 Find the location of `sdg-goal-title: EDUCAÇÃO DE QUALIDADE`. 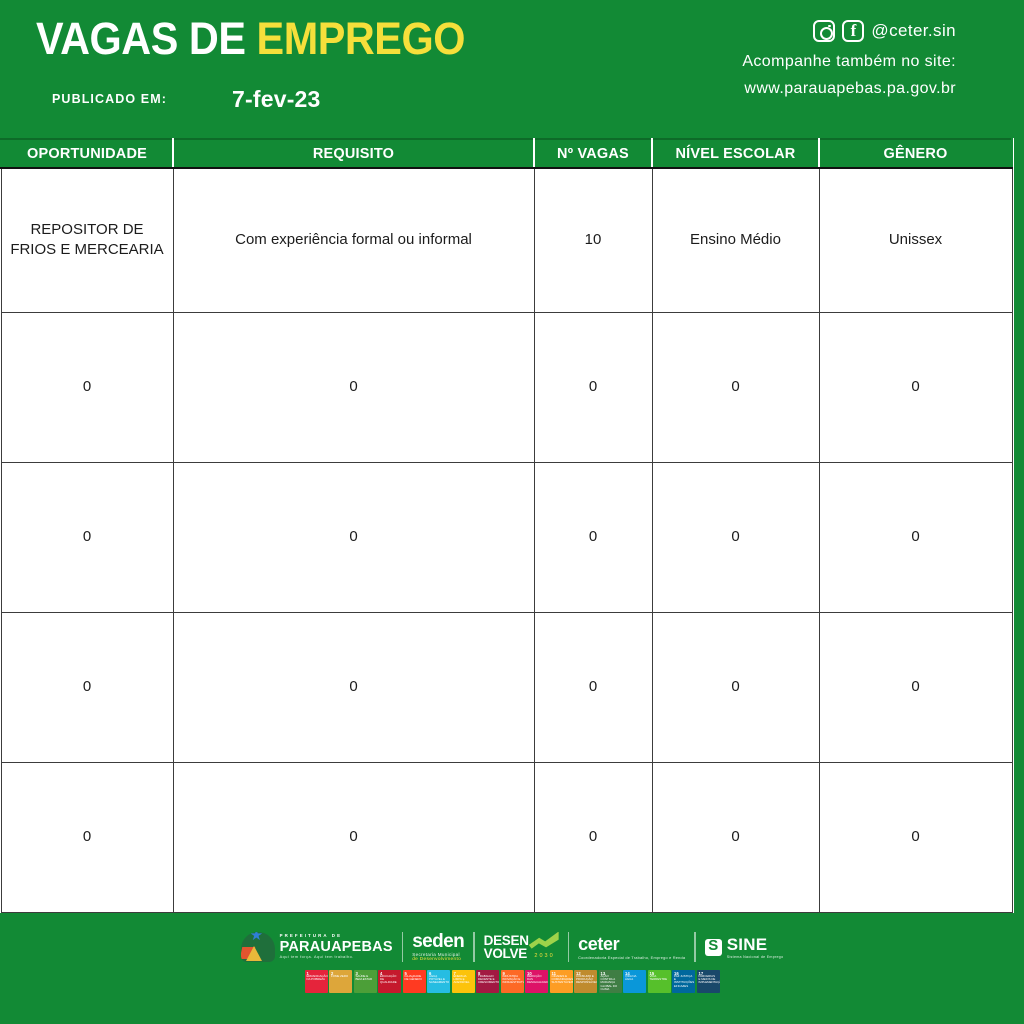

sdg-goal-title: EDUCAÇÃO DE QUALIDADE is located at coordinates (388, 979).